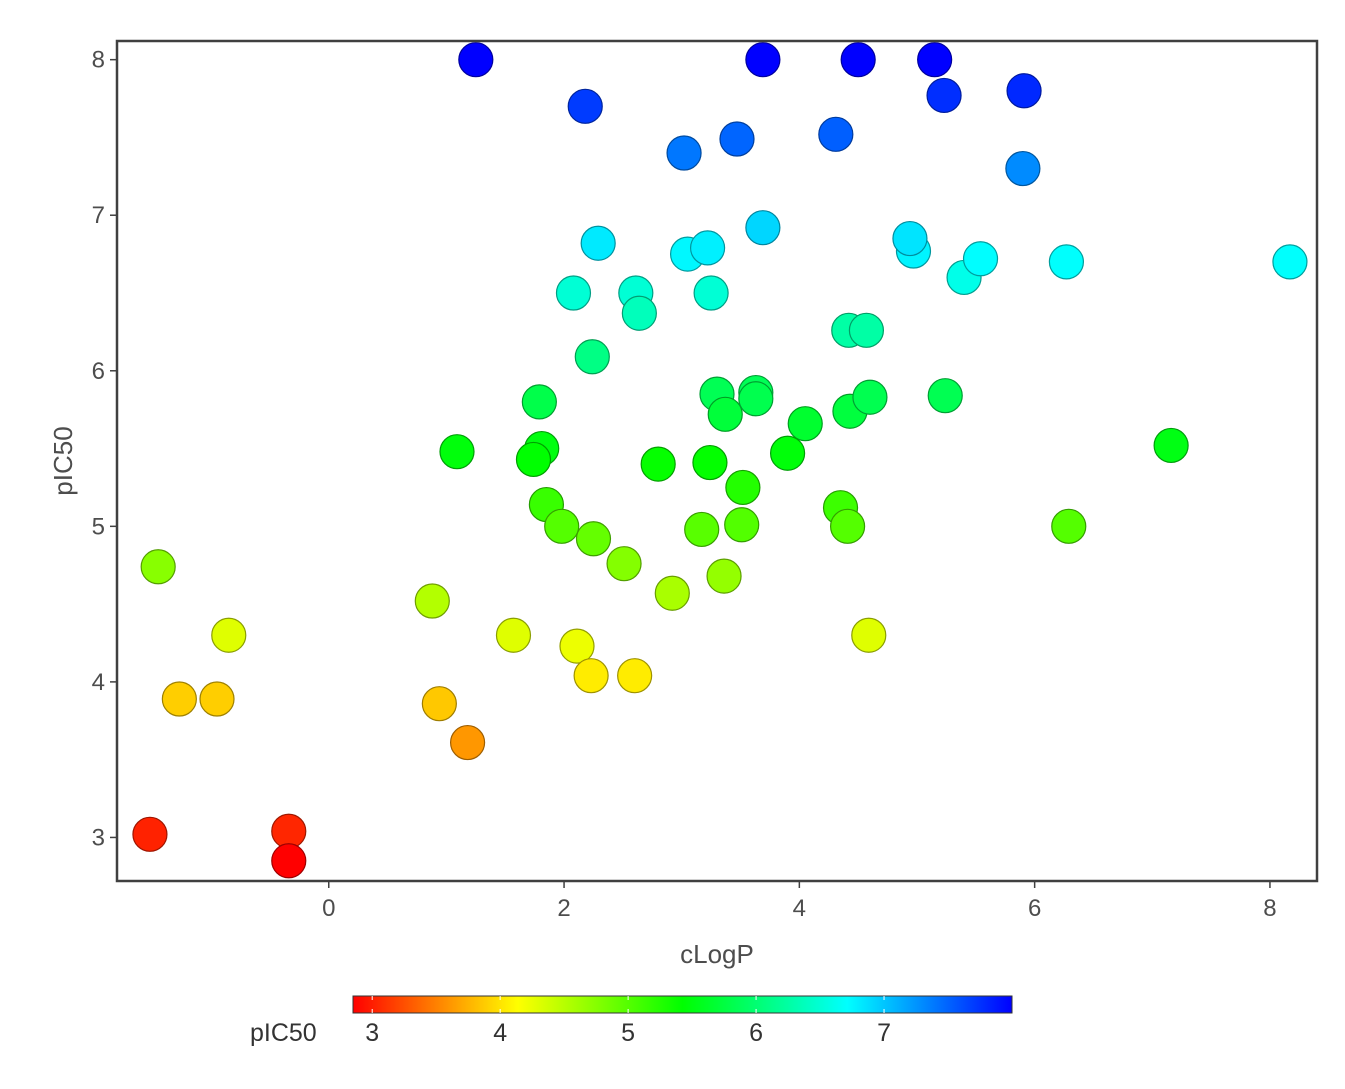 The width and height of the screenshot is (1345, 1089). I want to click on colorbar-ticks: 3 4 5 6 7, so click(628, 1021).